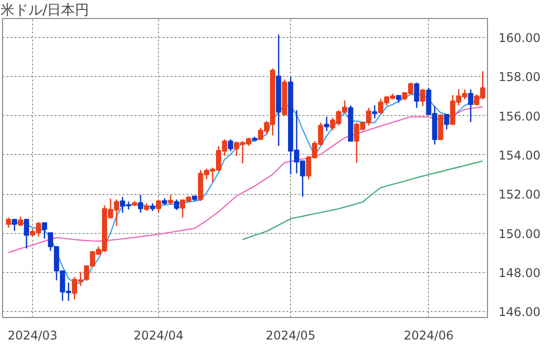 The image size is (560, 344). I want to click on y-tick-label: 154.00, so click(519, 155).